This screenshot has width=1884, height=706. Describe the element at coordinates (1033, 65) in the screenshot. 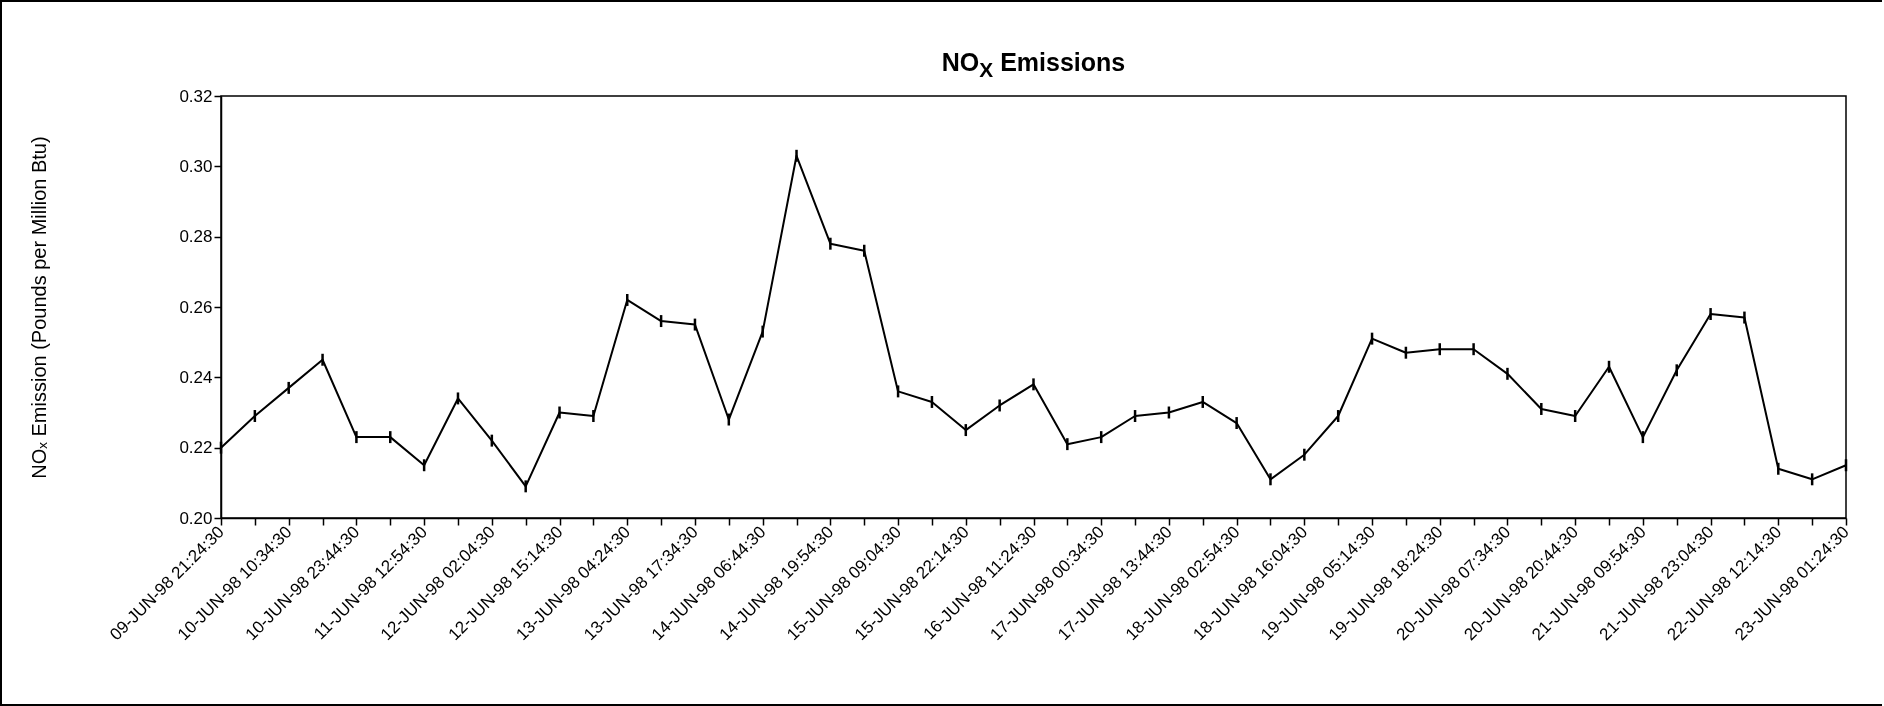

I see `chart-title: NO$_{X}$ Emissions` at that location.